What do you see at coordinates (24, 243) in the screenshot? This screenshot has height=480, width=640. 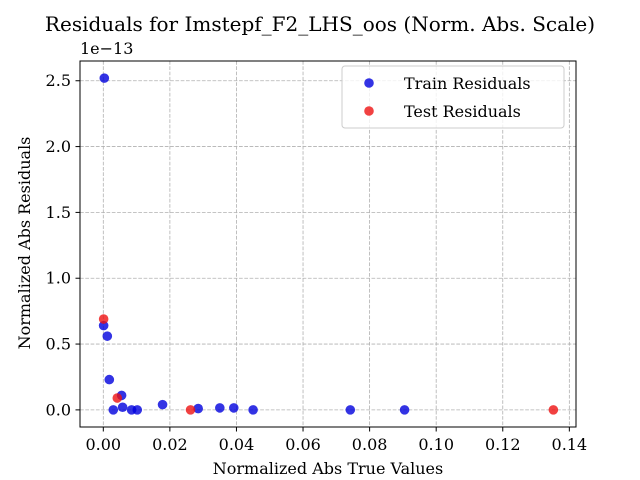 I see `y-axis-label: Normalized Abs Residuals` at bounding box center [24, 243].